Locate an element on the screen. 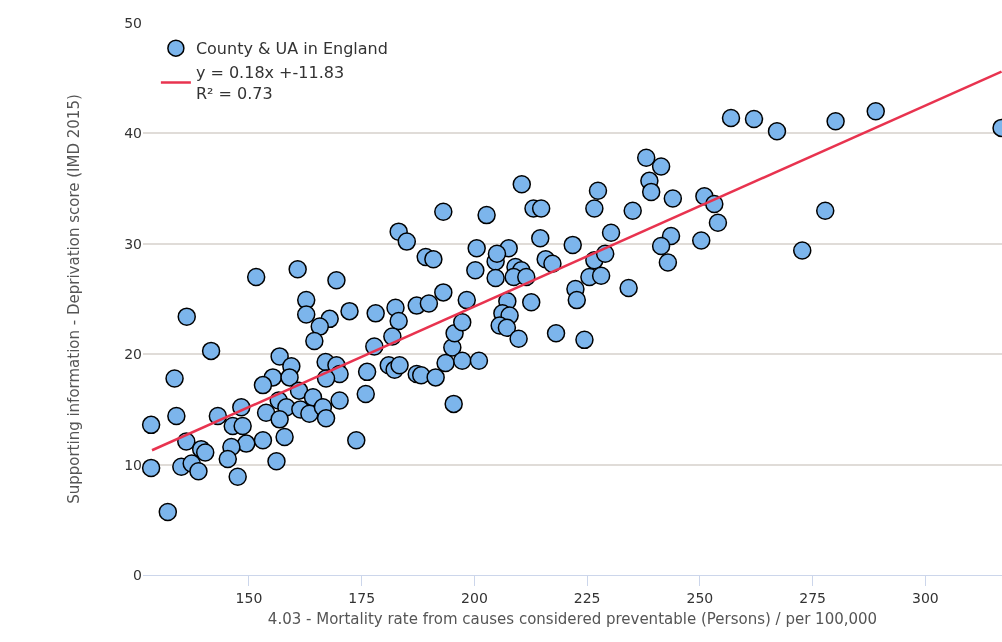  legend-label: y = 0.18x +-11.83 R² = 0.73 is located at coordinates (270, 83).